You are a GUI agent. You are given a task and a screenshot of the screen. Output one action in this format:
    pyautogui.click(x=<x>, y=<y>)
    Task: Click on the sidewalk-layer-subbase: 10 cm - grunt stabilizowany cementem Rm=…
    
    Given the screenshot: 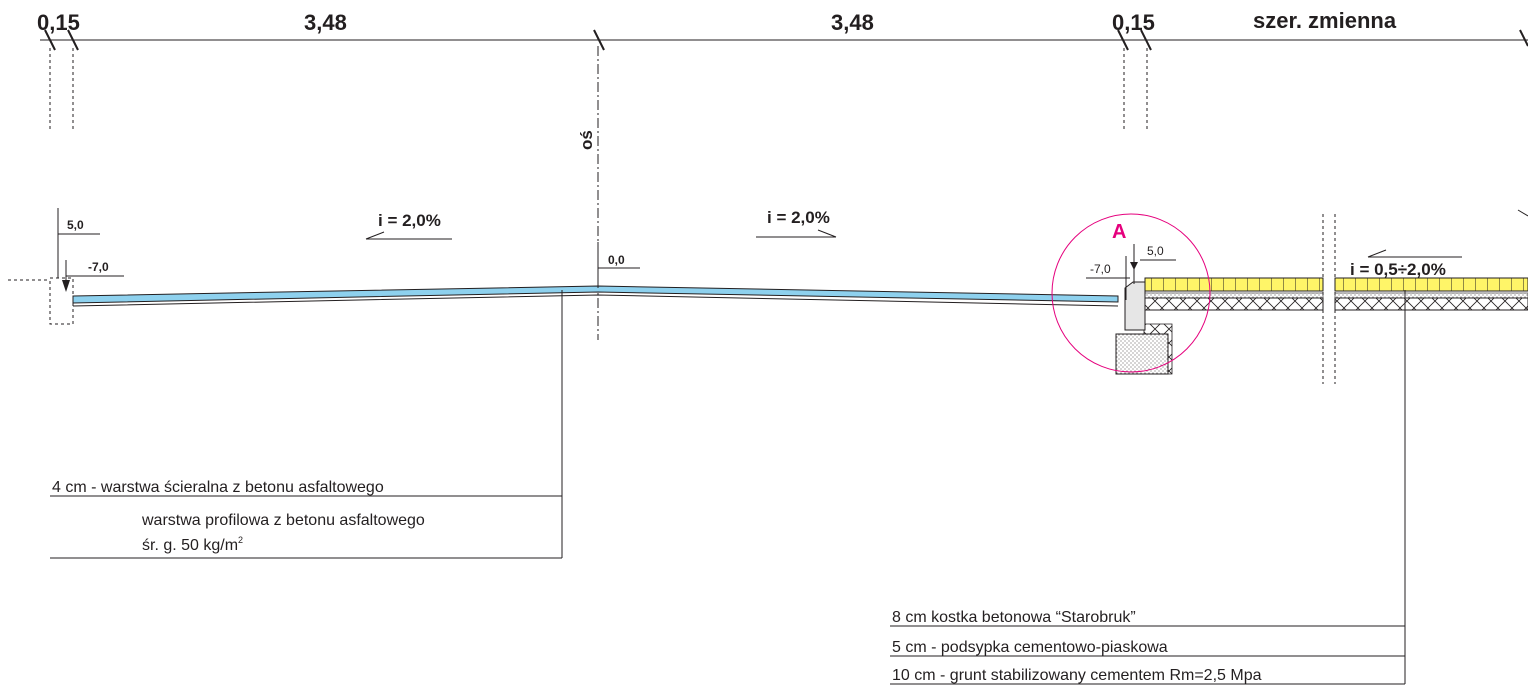 What is the action you would take?
    pyautogui.click(x=1077, y=675)
    